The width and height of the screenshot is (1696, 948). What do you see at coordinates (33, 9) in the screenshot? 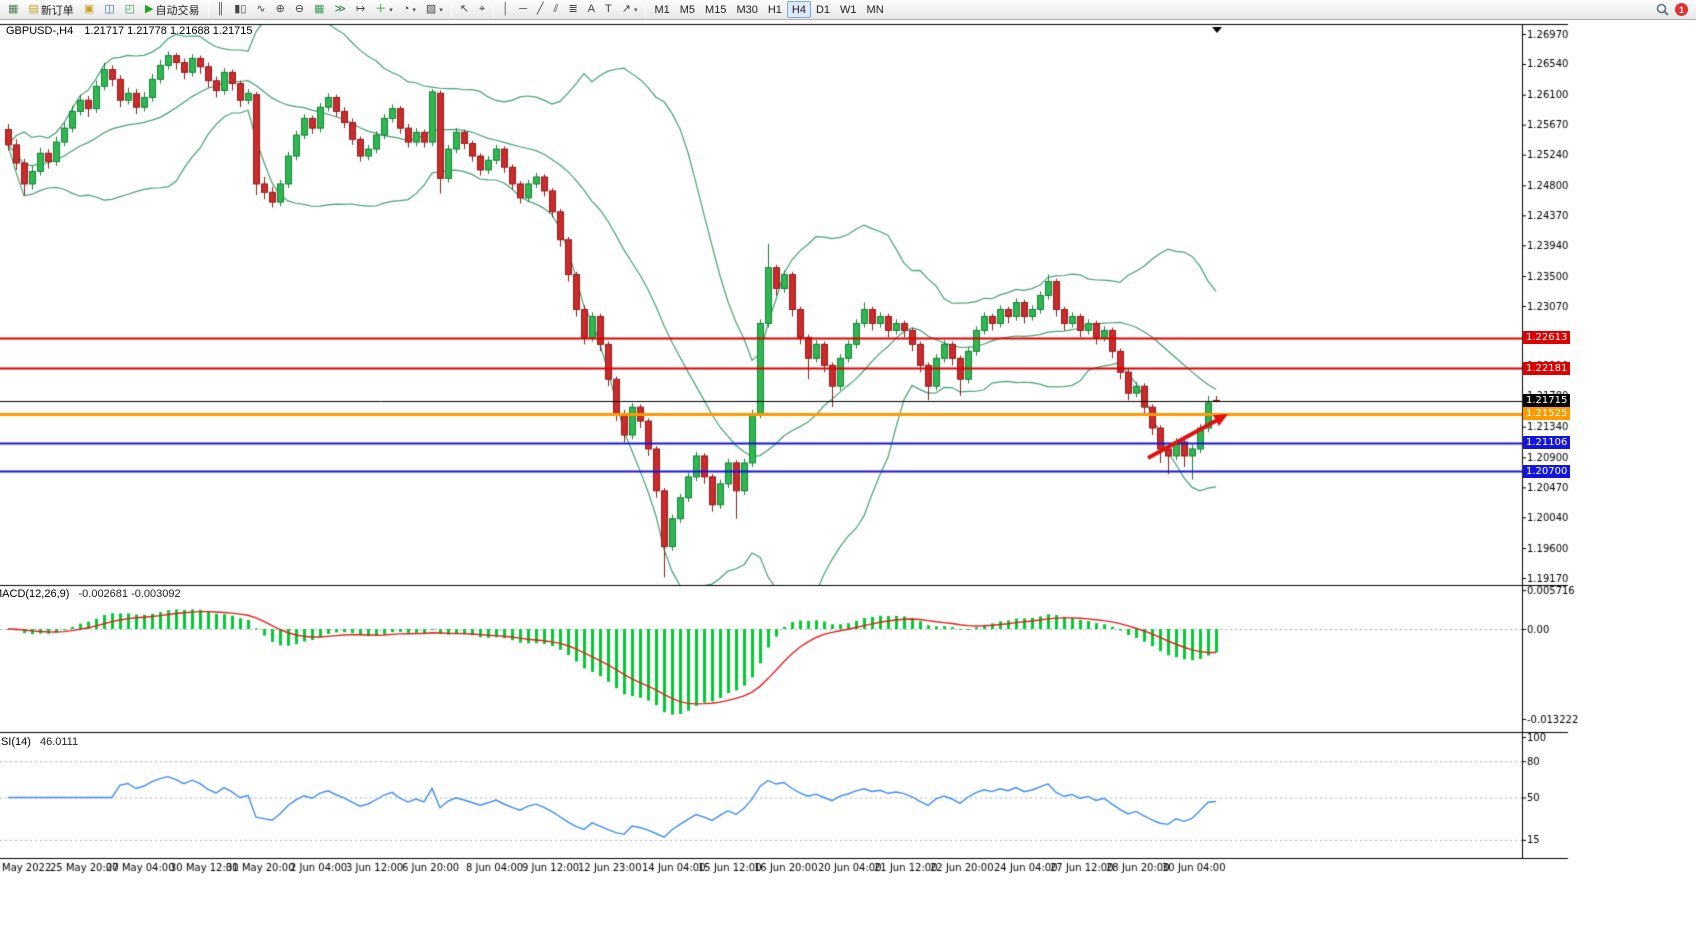
I see `new-order-icon: ▤` at bounding box center [33, 9].